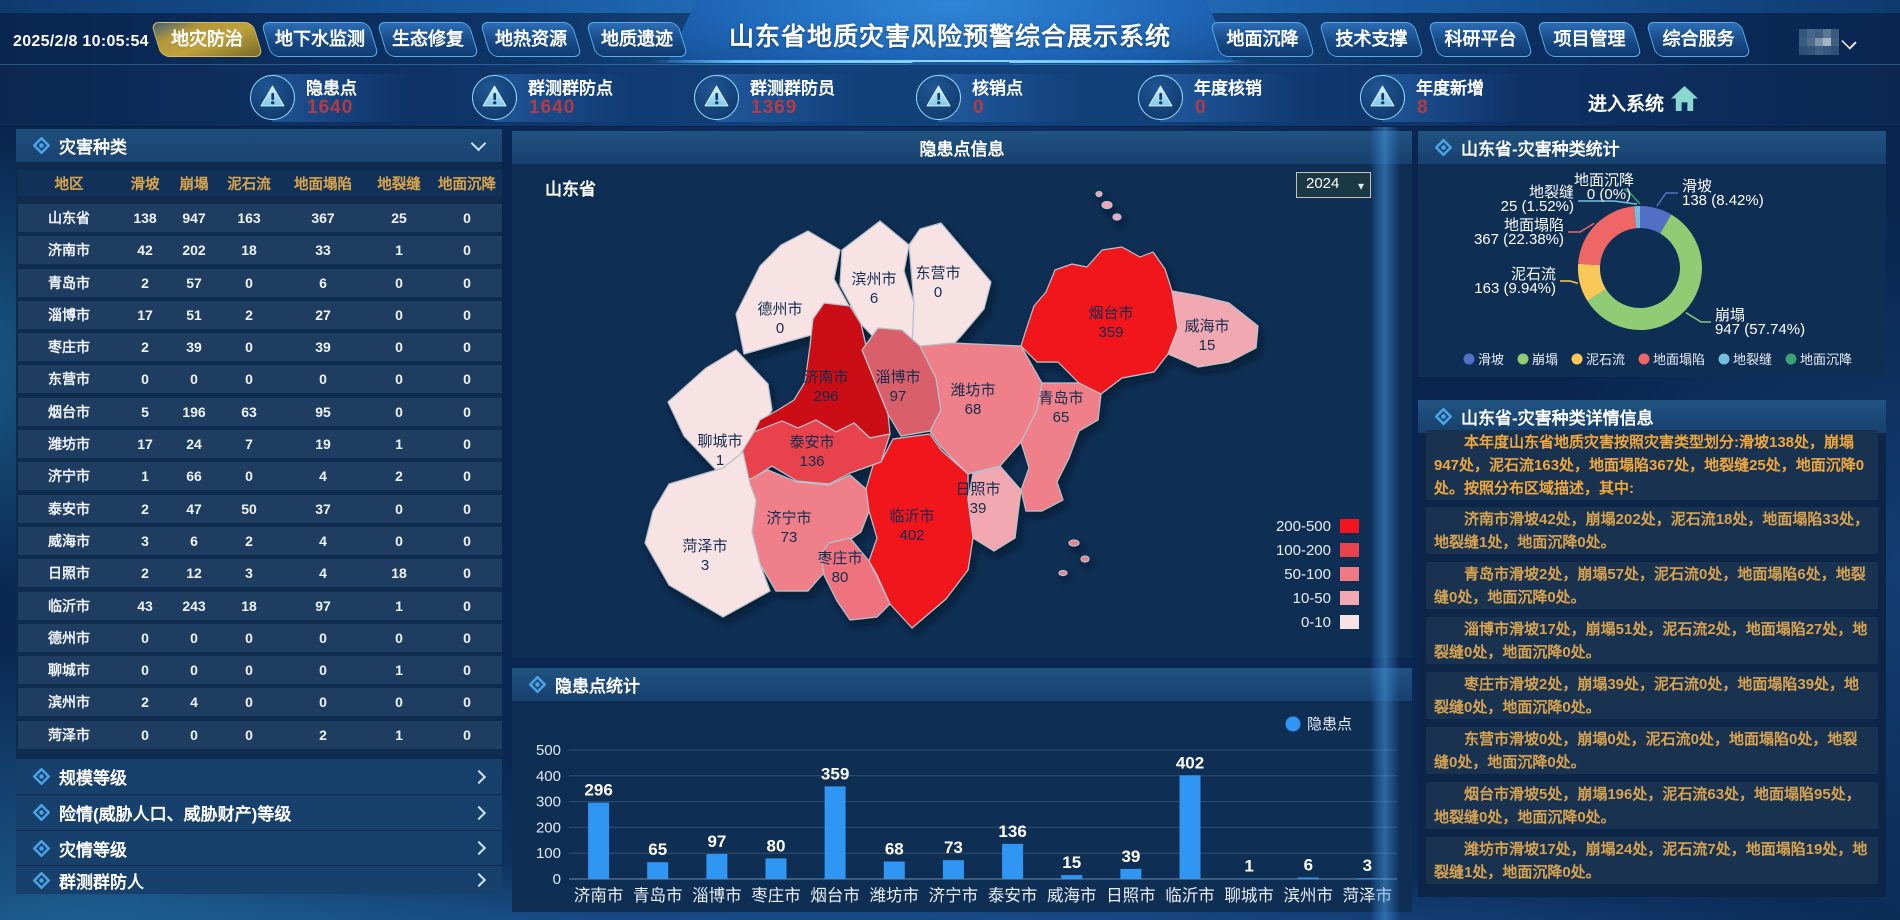 This screenshot has height=920, width=1900. I want to click on svg-text: 163 (9.94%), so click(1515, 288).